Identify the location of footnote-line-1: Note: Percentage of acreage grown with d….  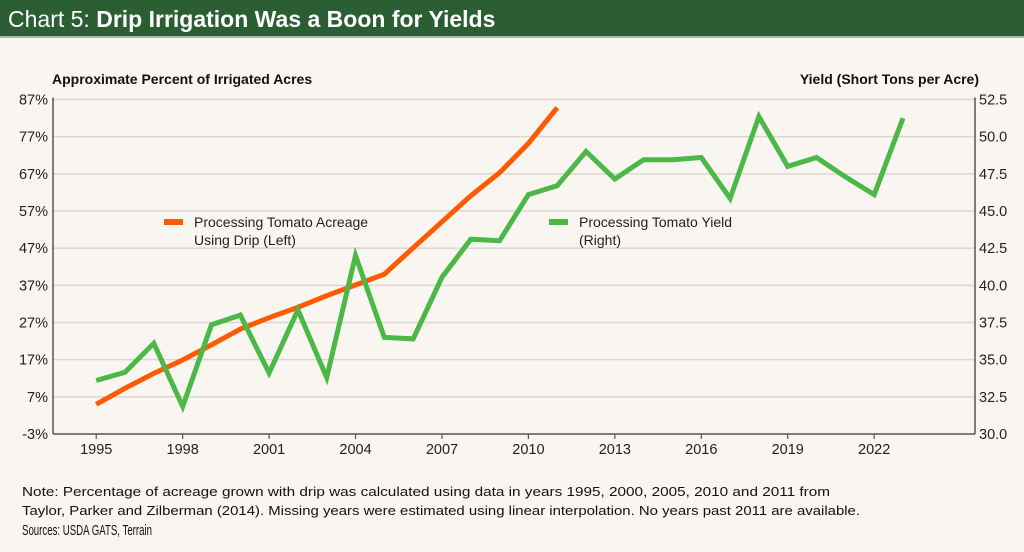
(426, 491).